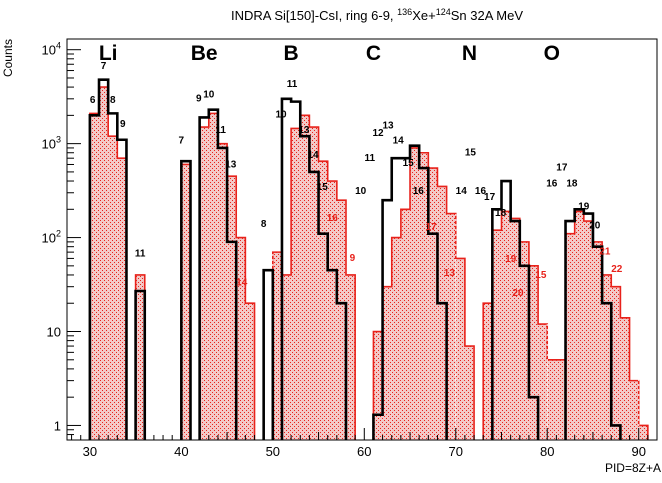 Image resolution: width=662 pixels, height=483 pixels. Describe the element at coordinates (605, 252) in the screenshot. I see `isotope-annotation: 21` at that location.